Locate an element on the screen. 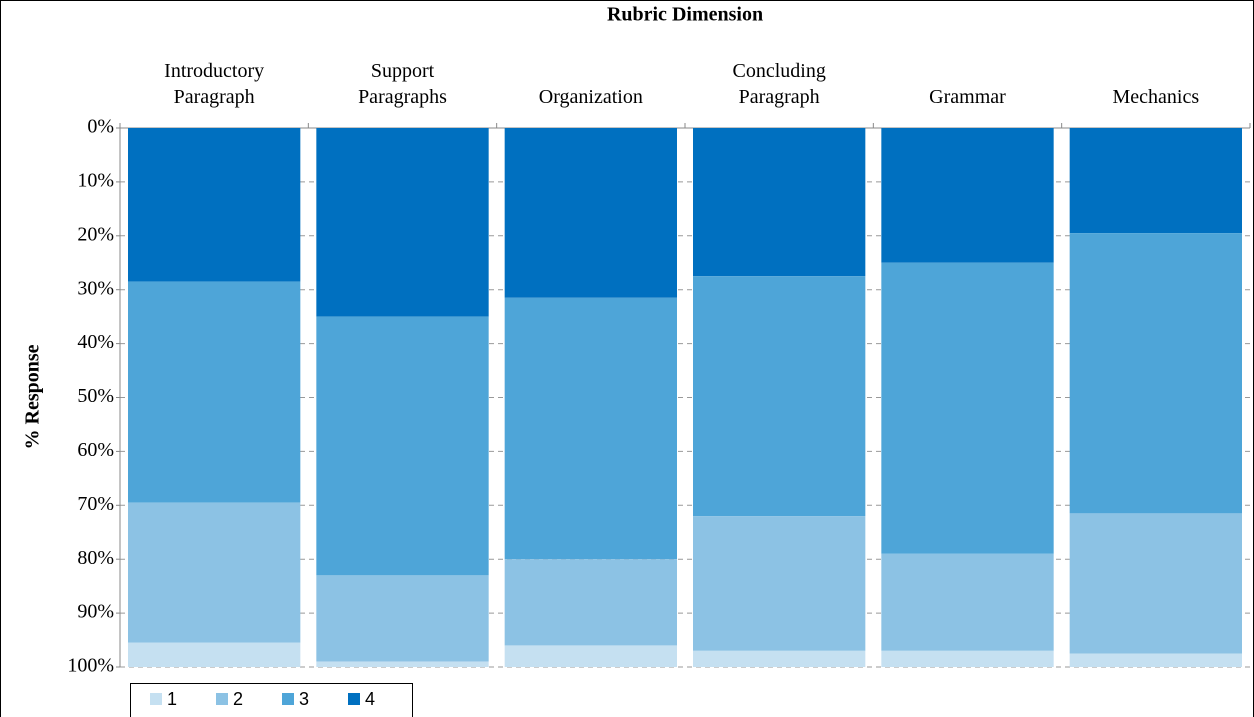 This screenshot has height=717, width=1254. legend-label: 3 is located at coordinates (304, 699).